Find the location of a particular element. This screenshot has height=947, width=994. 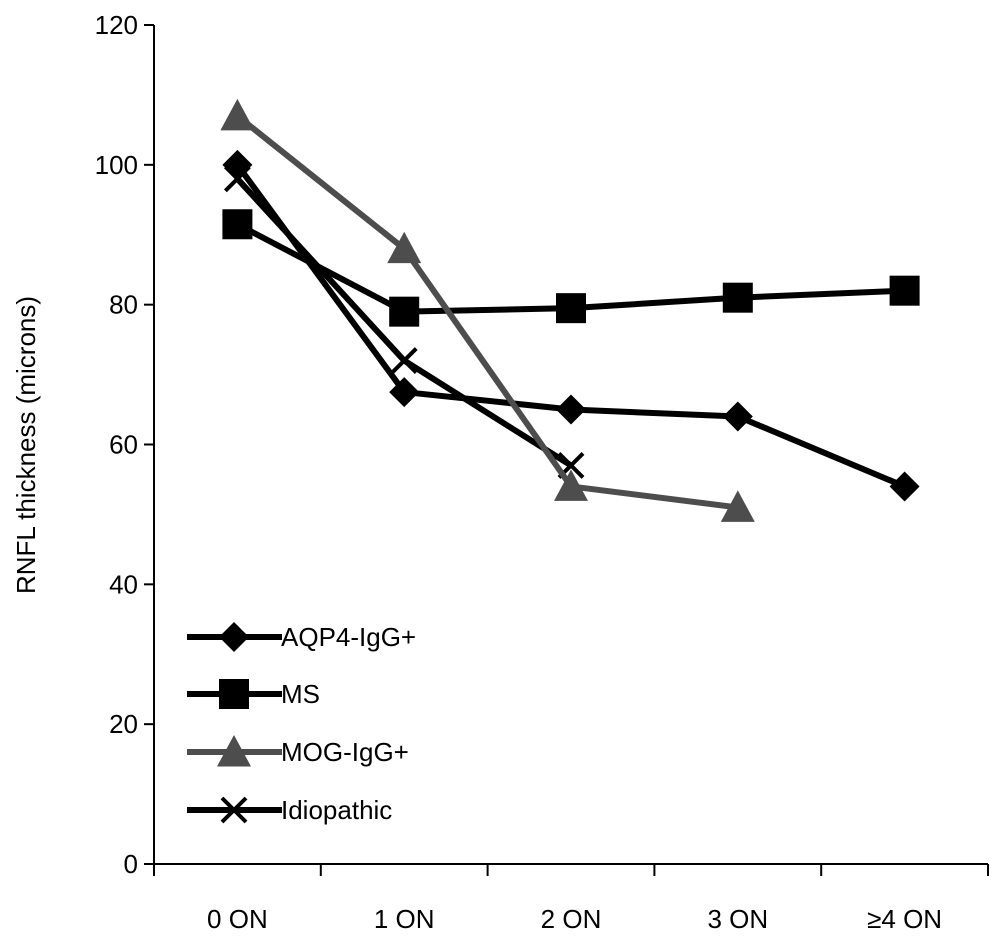

y-tick-label: 0 is located at coordinates (131, 864).